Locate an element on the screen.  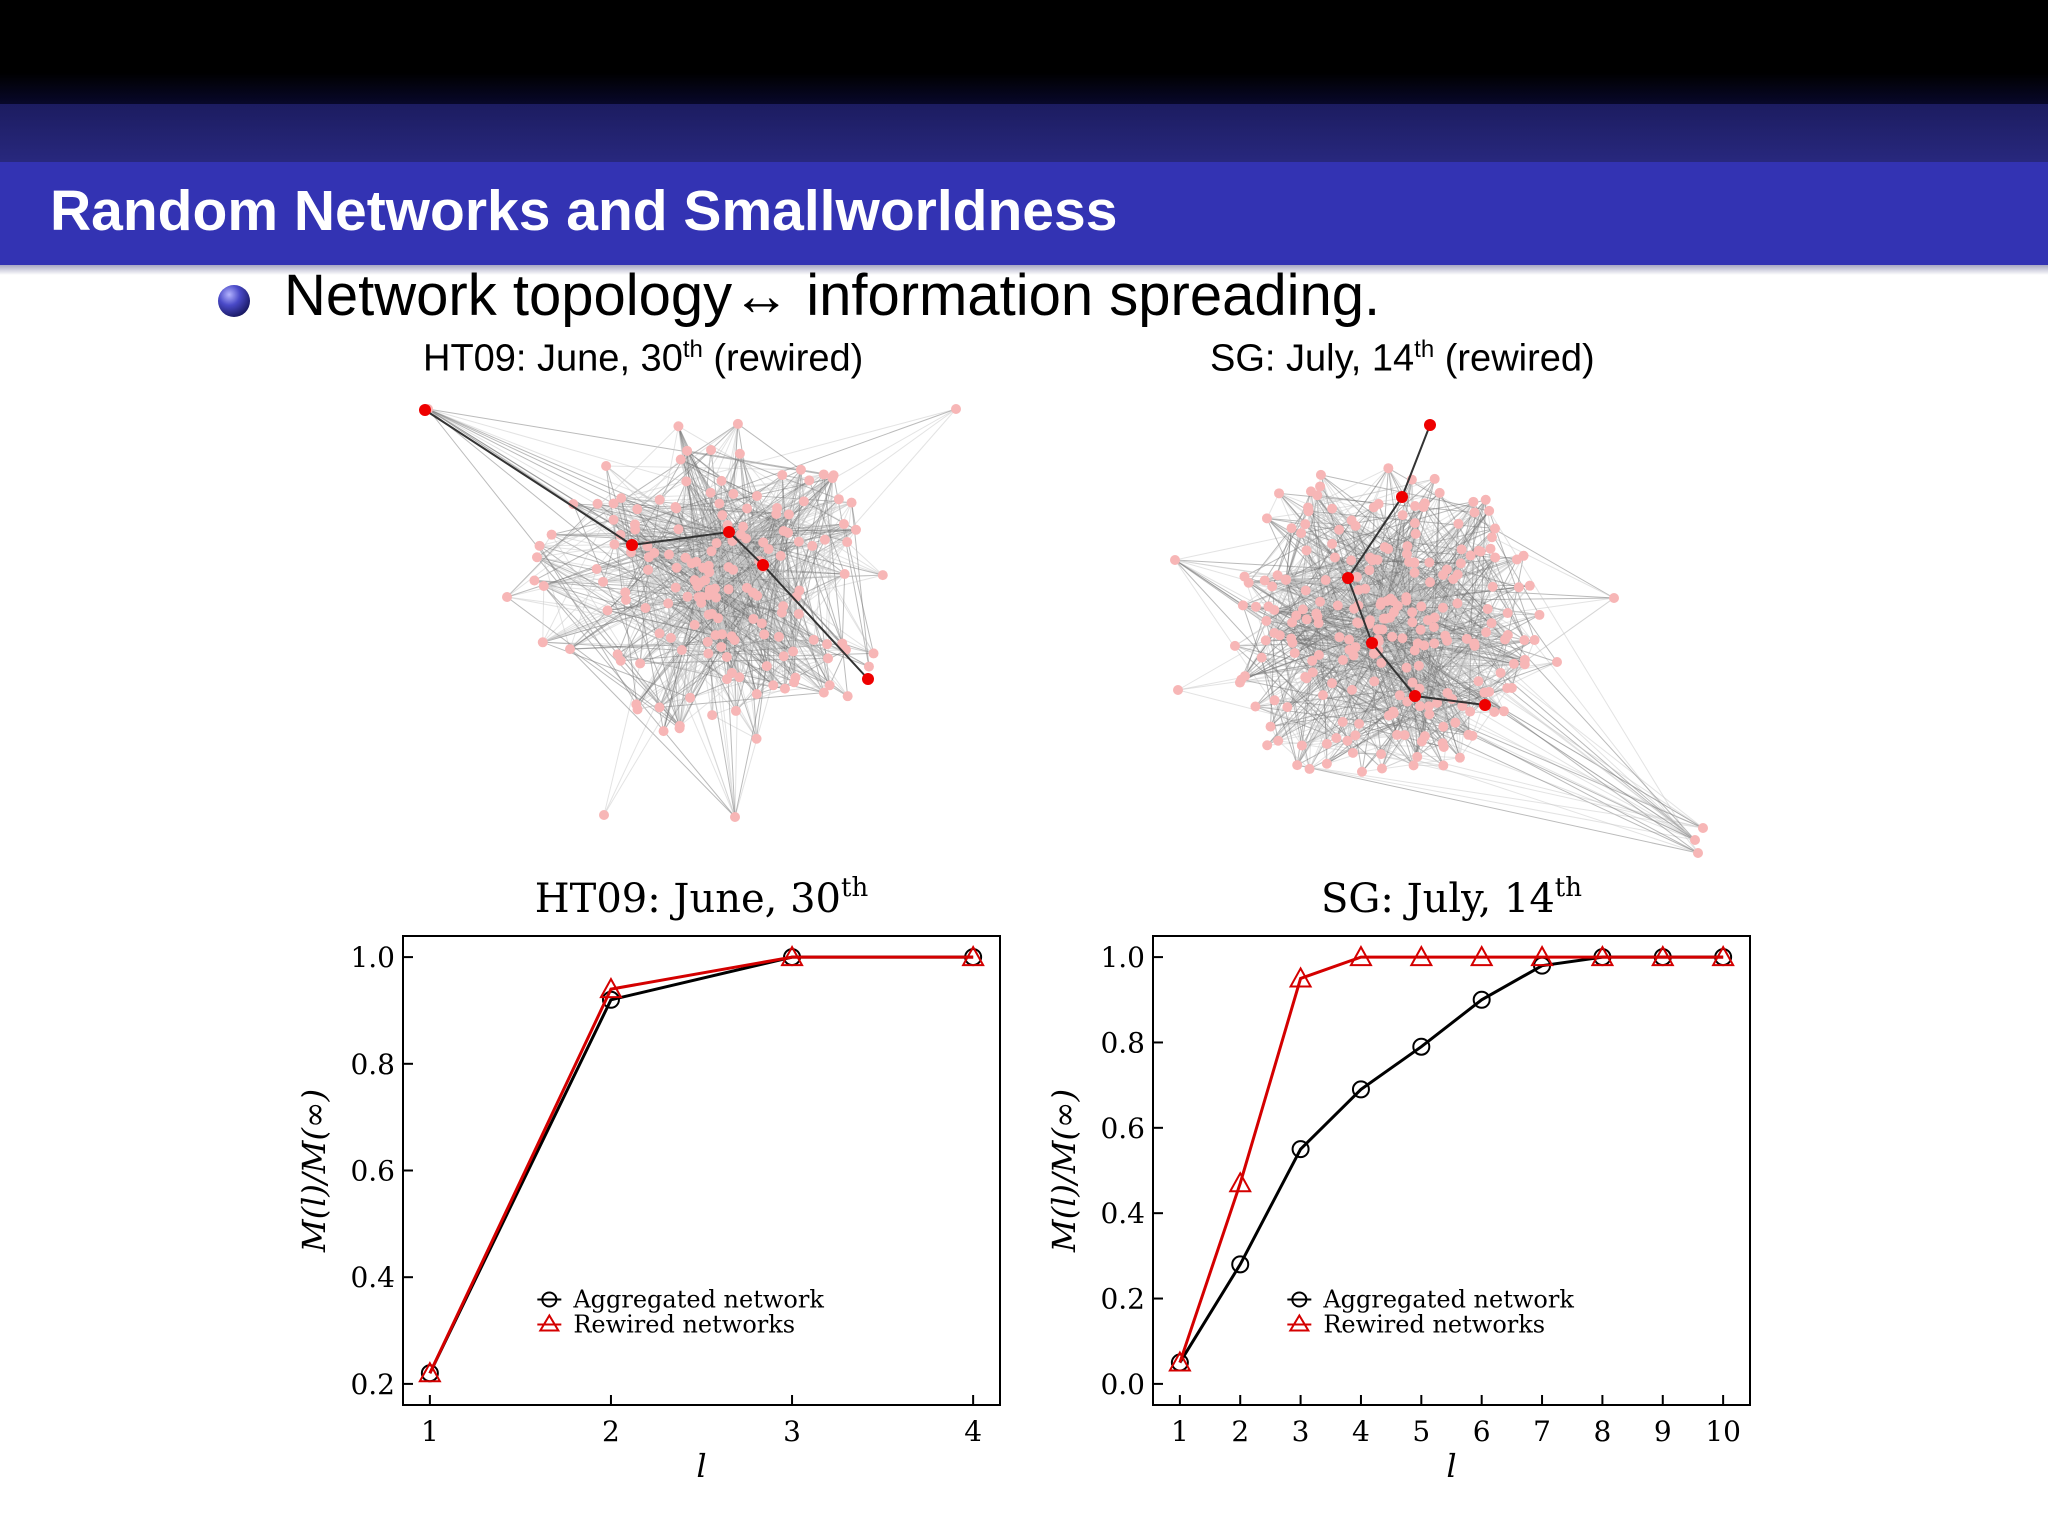
series-line is located at coordinates (701, 1164).